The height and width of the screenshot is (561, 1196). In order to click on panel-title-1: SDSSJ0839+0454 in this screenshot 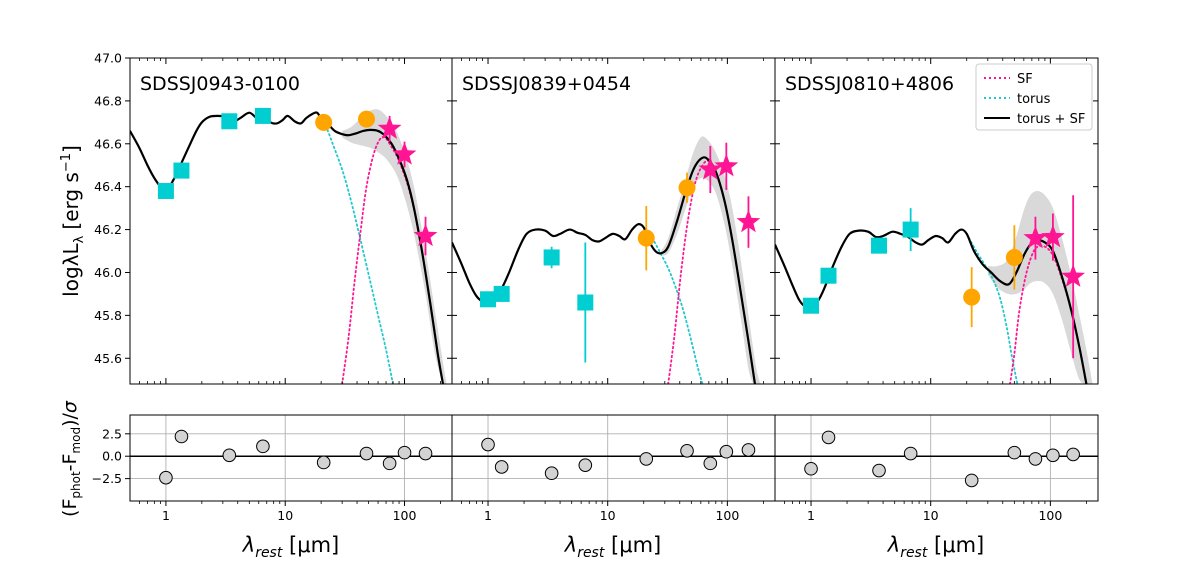, I will do `click(546, 84)`.